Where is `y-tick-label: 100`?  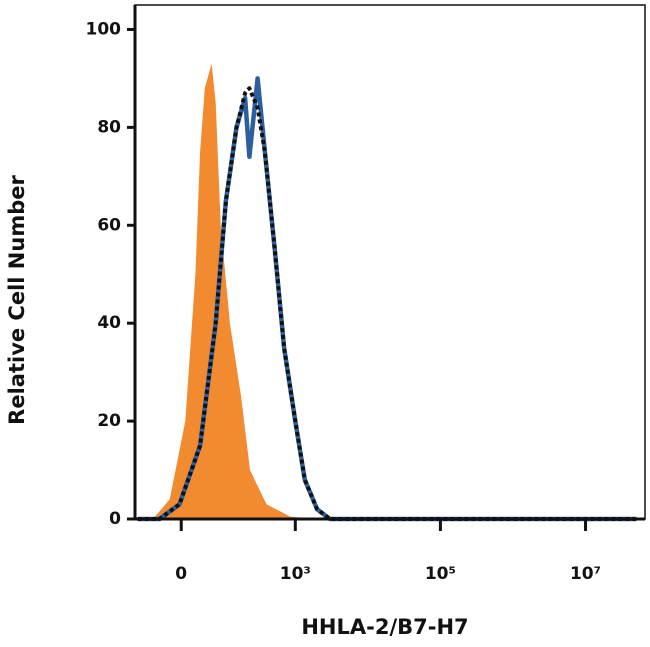 y-tick-label: 100 is located at coordinates (104, 29).